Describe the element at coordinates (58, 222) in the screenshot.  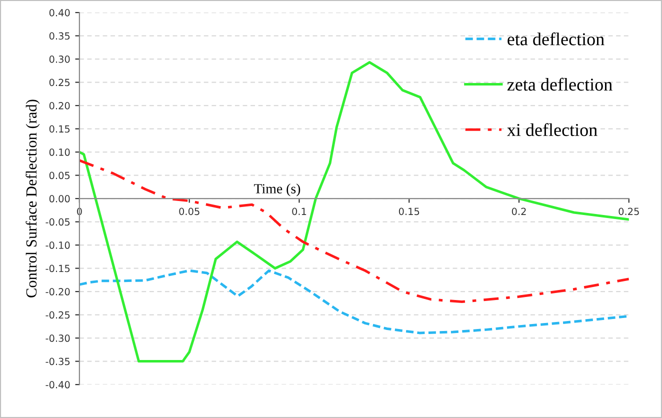
I see `y-tick-label: -0.05` at that location.